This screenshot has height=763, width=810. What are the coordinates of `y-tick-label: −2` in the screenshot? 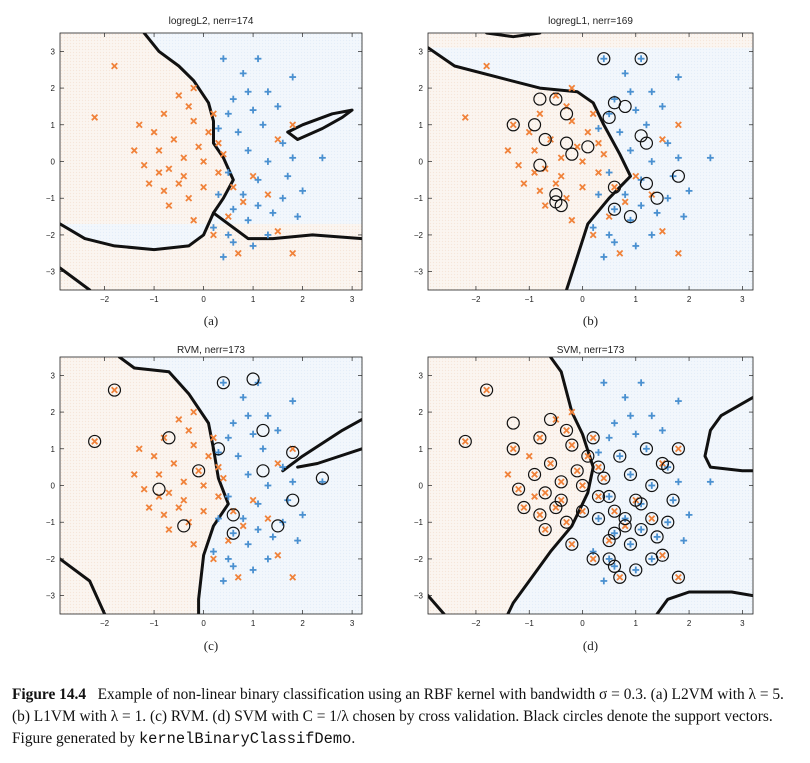 It's located at (419, 559).